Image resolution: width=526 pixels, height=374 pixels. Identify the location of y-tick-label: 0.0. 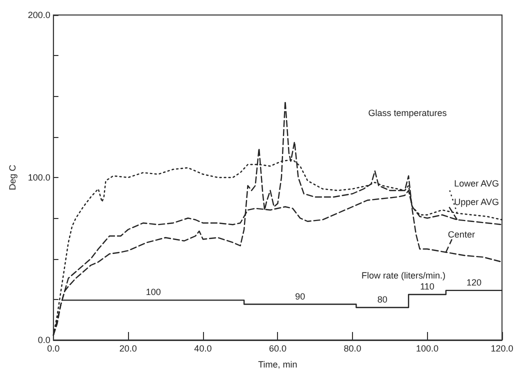
(44, 340).